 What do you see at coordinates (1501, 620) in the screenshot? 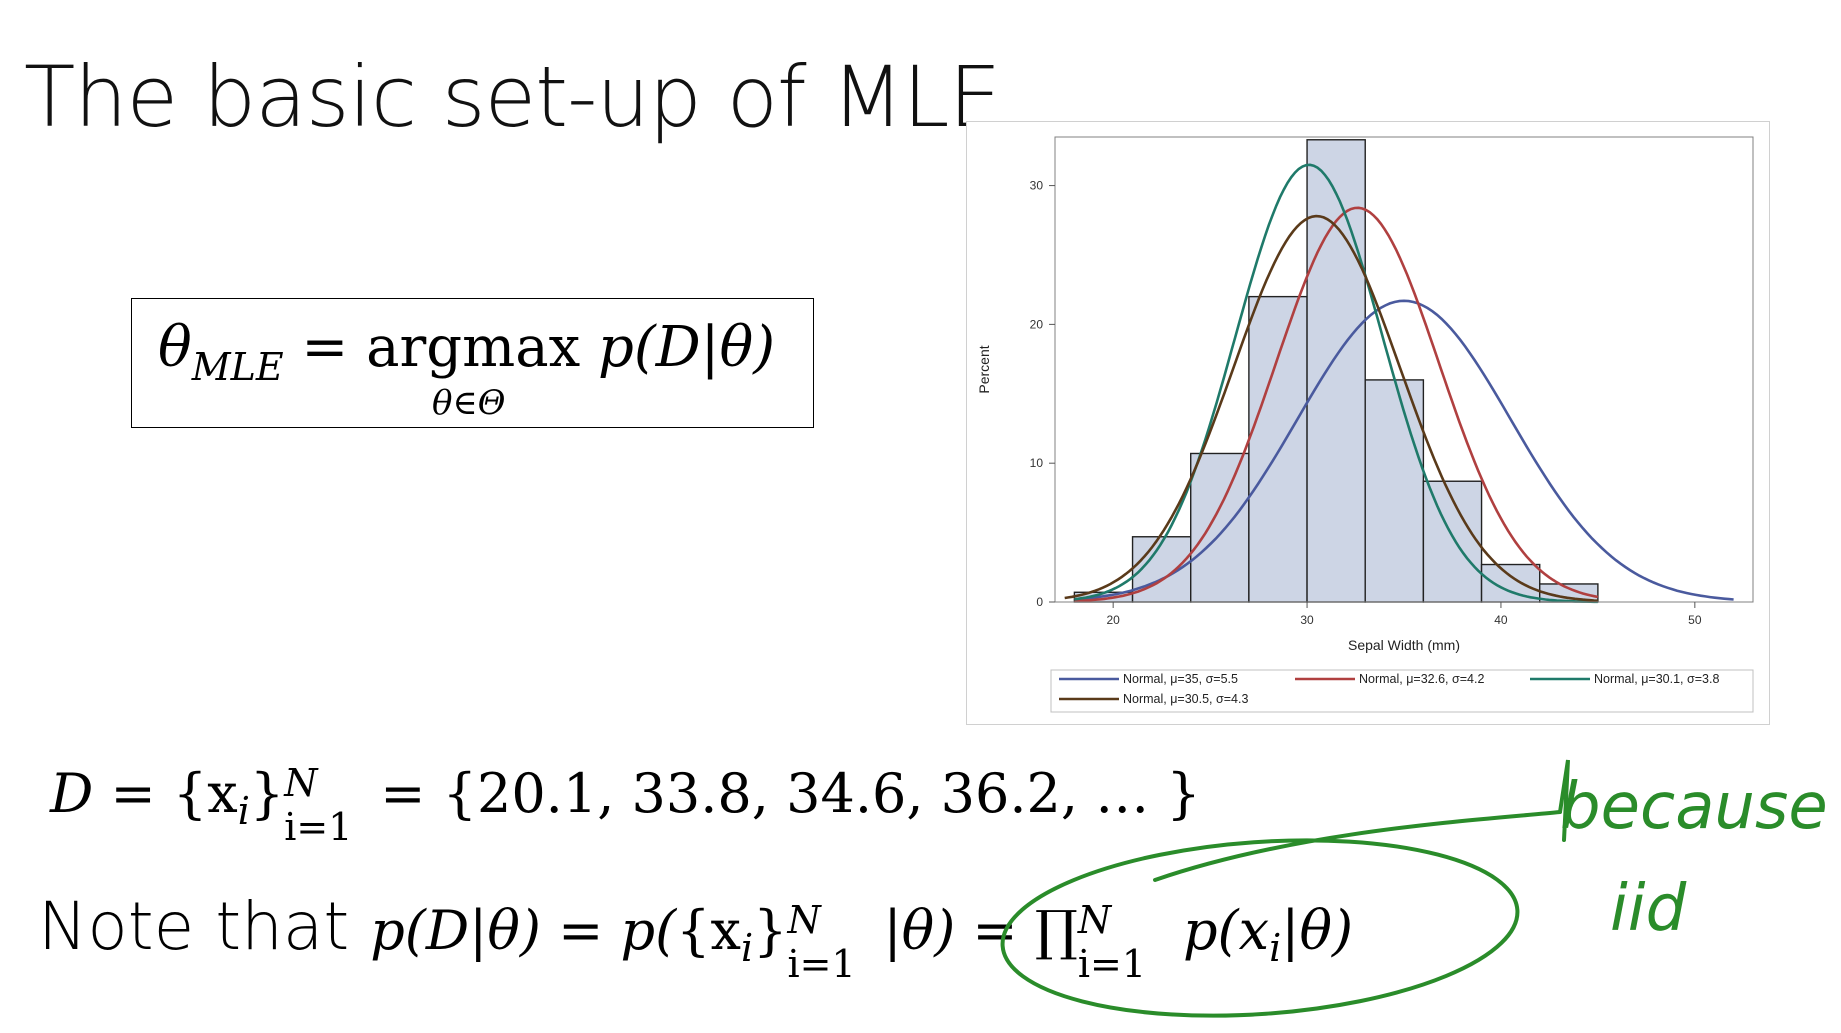
I see `x-tick-label: 40` at bounding box center [1501, 620].